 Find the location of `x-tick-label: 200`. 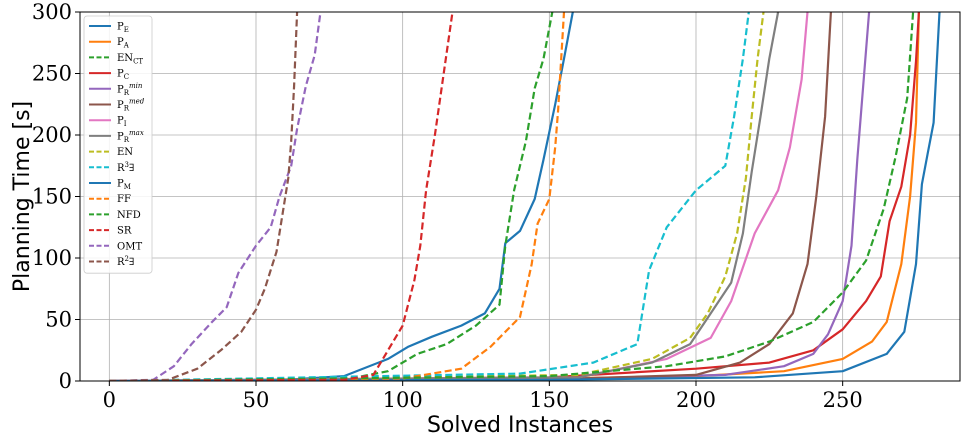

x-tick-label: 200 is located at coordinates (696, 400).